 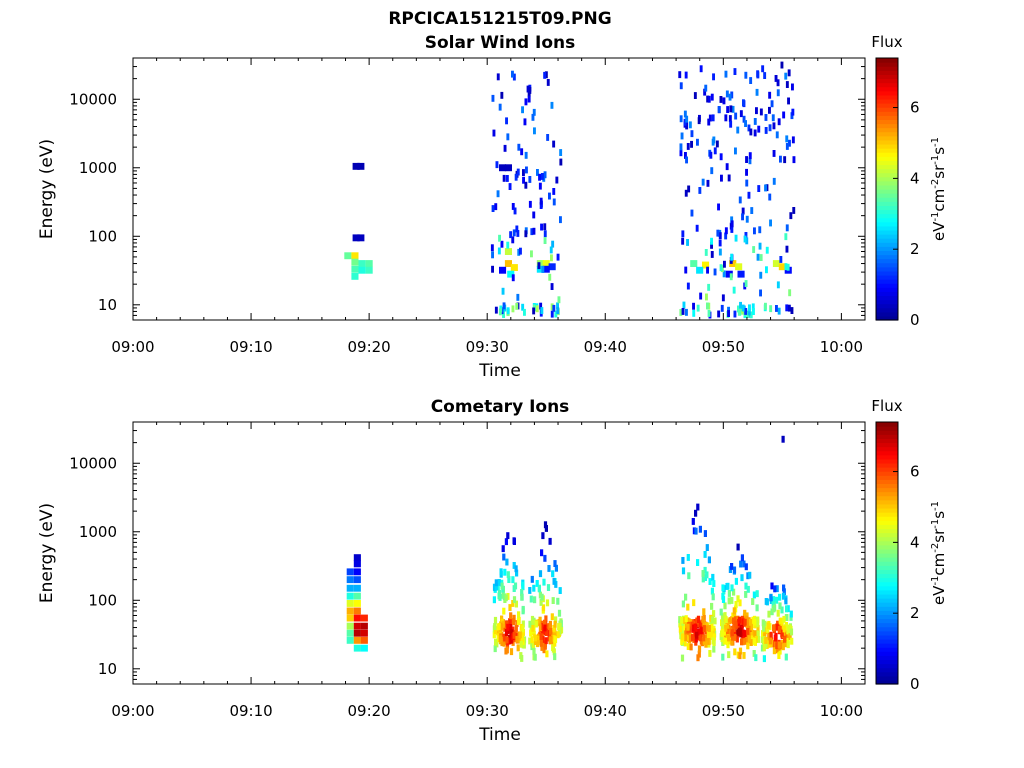 I want to click on x-tick-label: 09:50, so click(x=723, y=711).